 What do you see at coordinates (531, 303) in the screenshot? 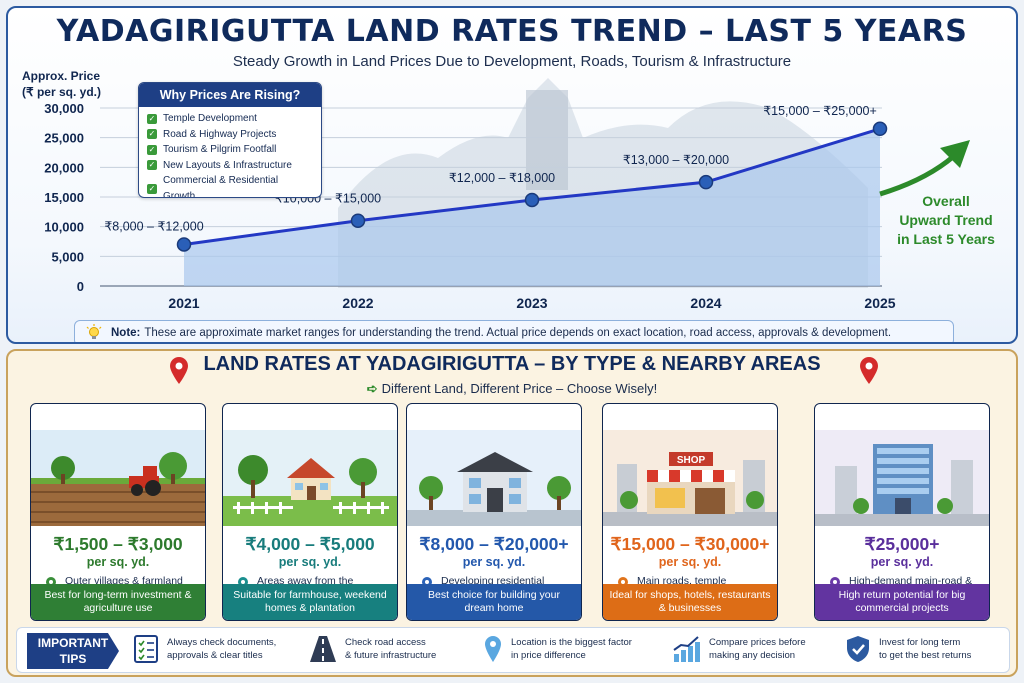
I see `x-tick-label: 2023` at bounding box center [531, 303].